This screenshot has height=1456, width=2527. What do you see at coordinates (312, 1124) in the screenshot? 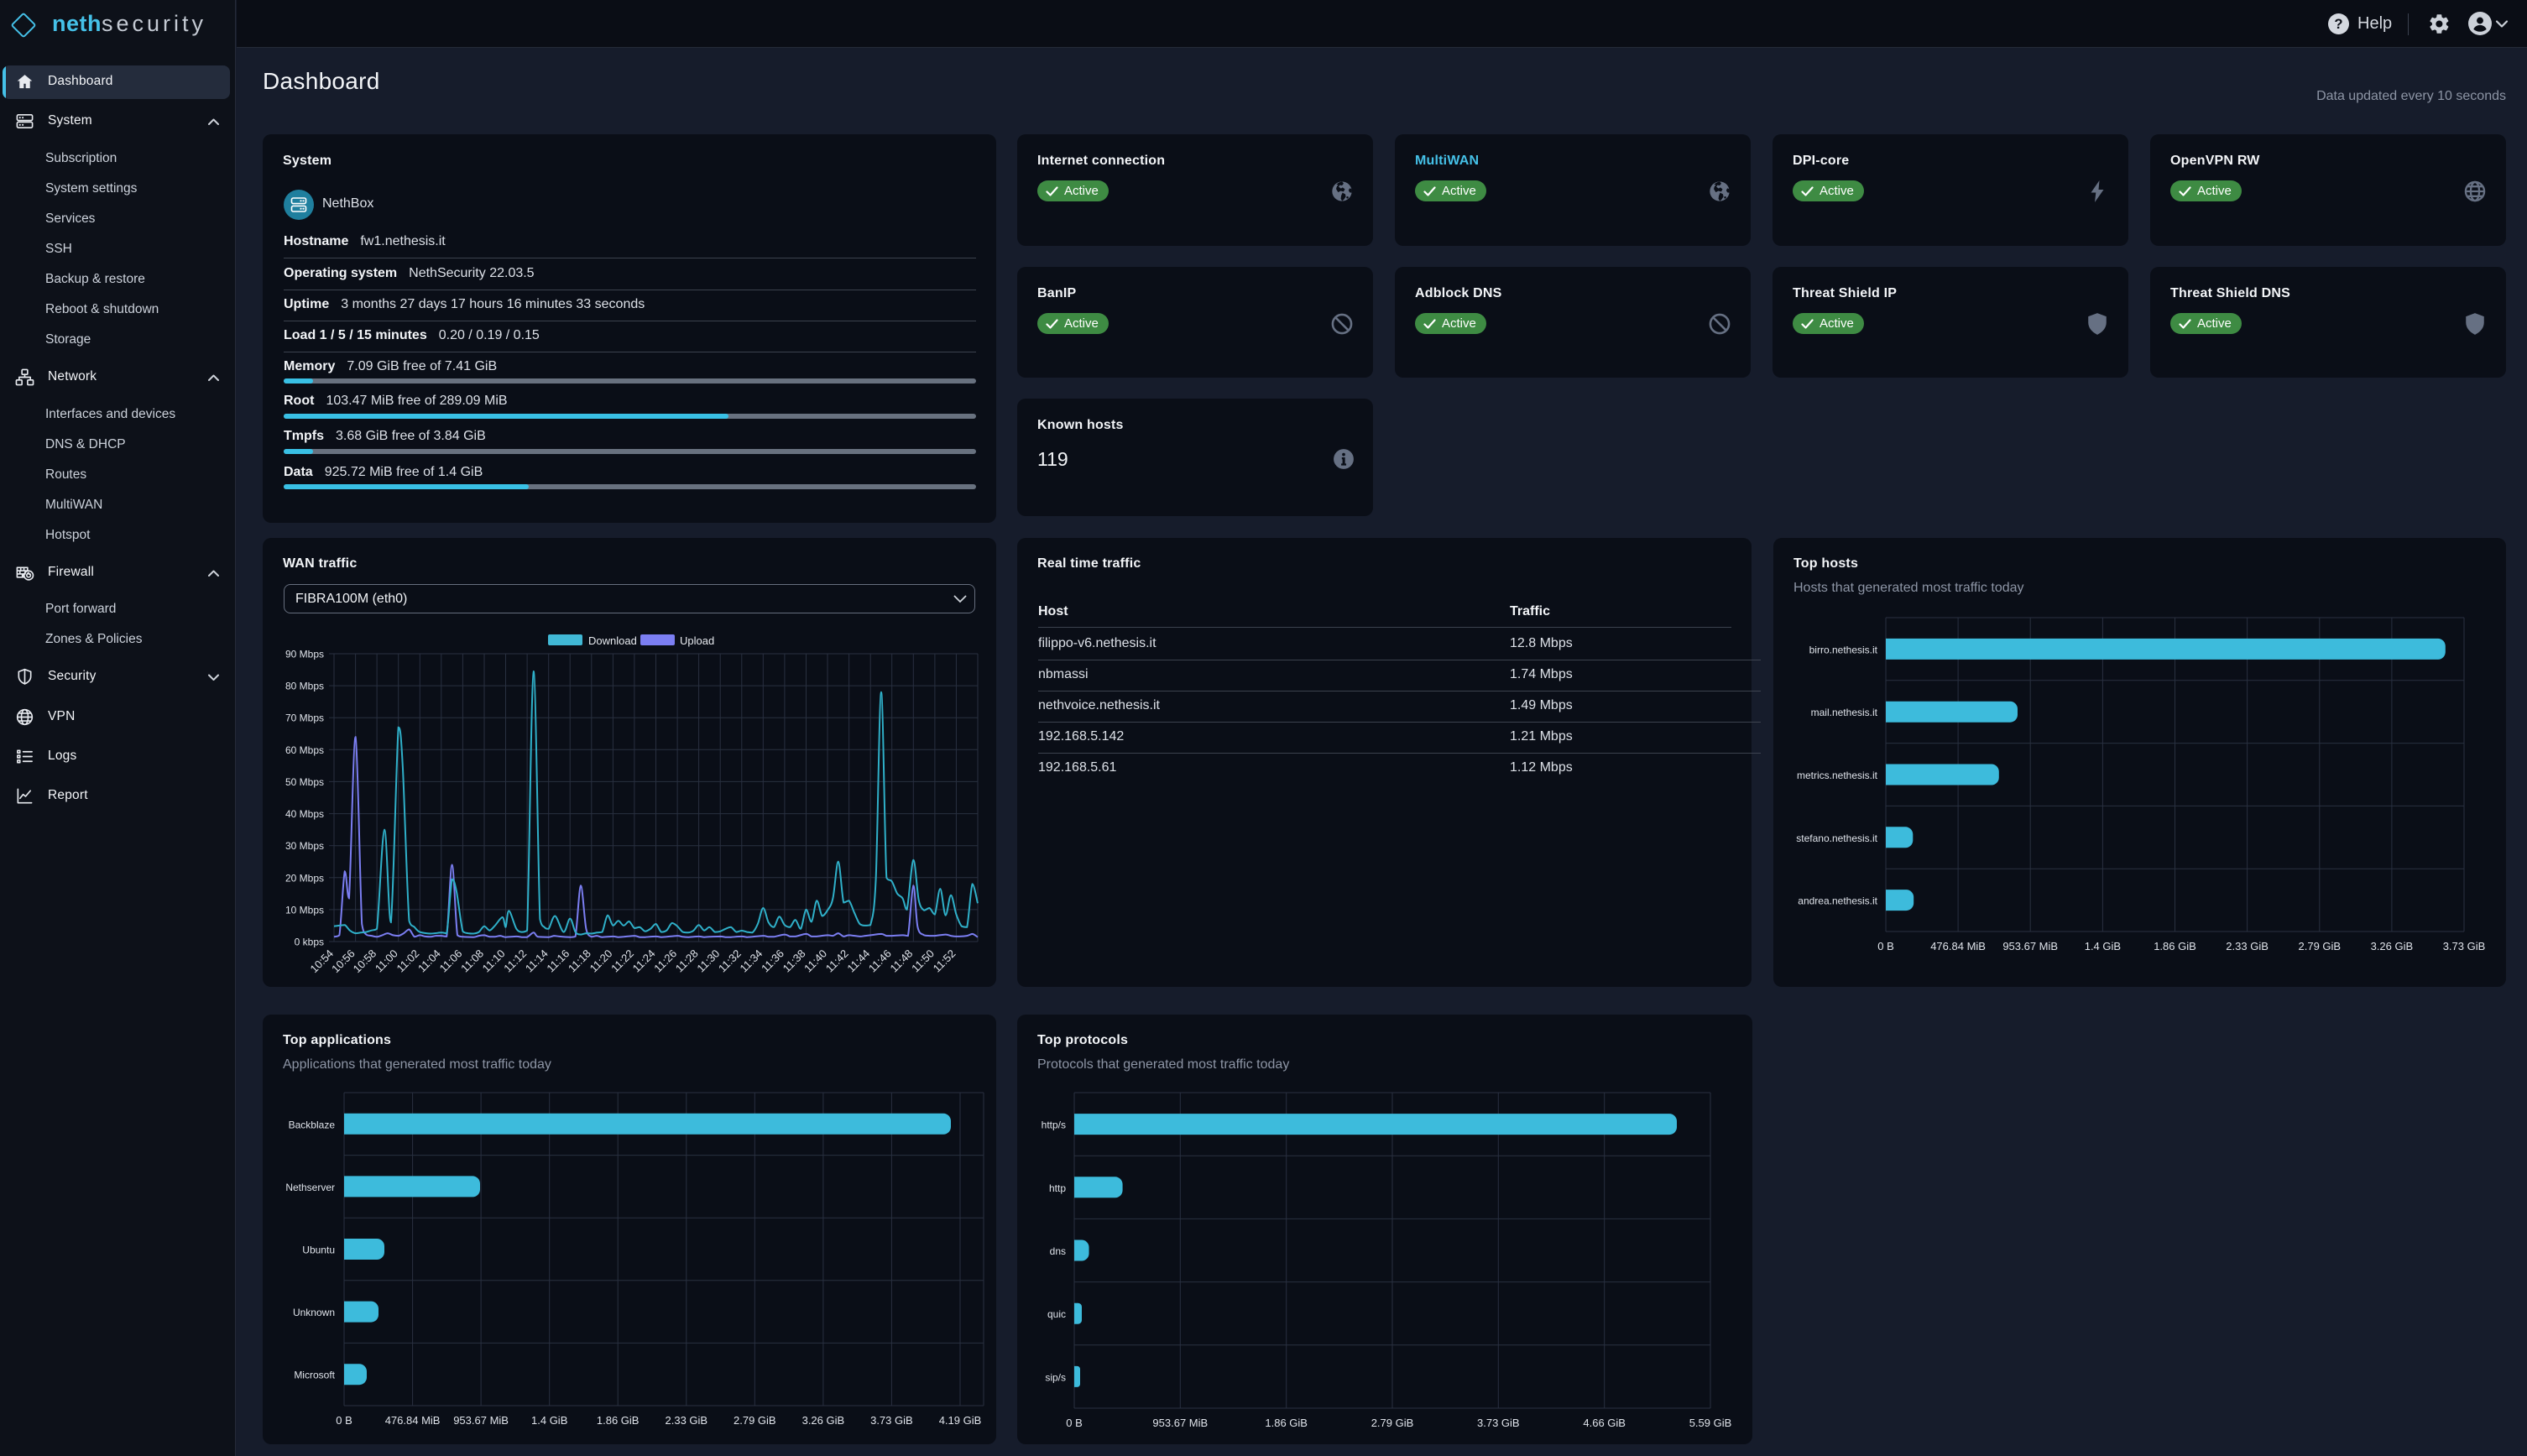
I see `svg-text: Backblaze` at bounding box center [312, 1124].